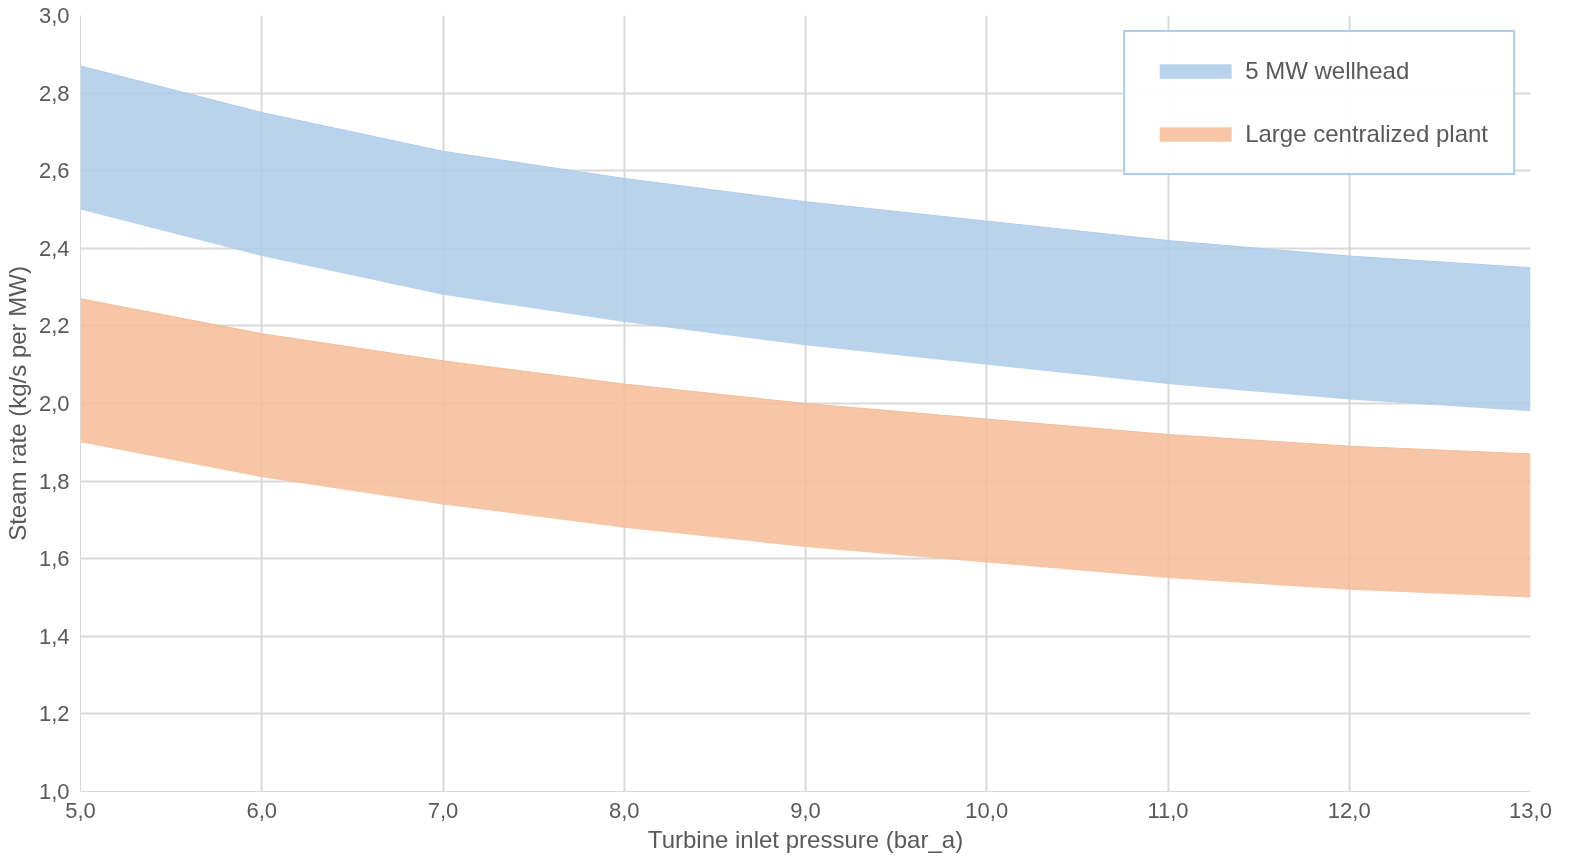 Image resolution: width=1587 pixels, height=865 pixels. Describe the element at coordinates (54, 93) in the screenshot. I see `y-tick-label: 2,8` at that location.